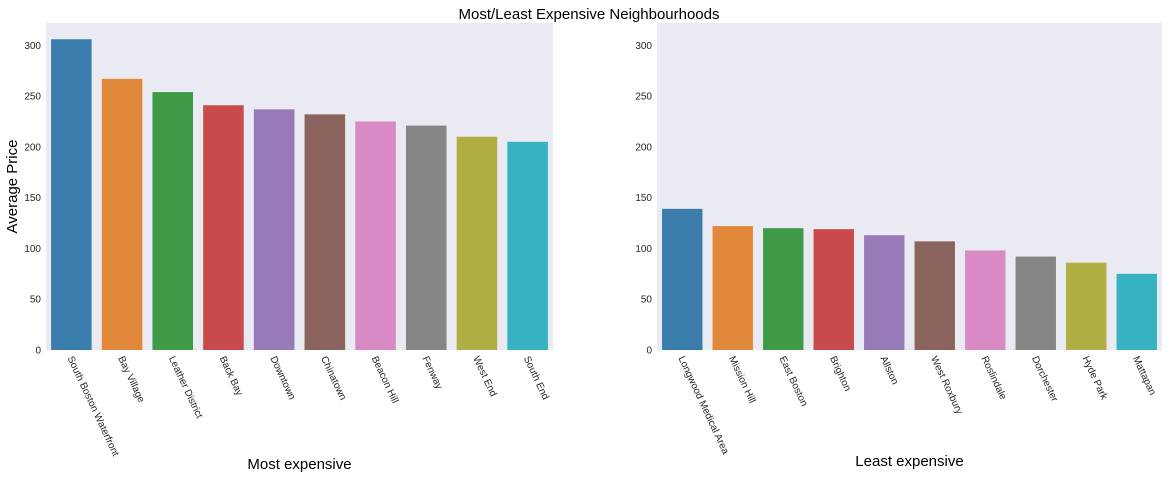  Describe the element at coordinates (1035, 303) in the screenshot. I see `bar-dorchester` at that location.